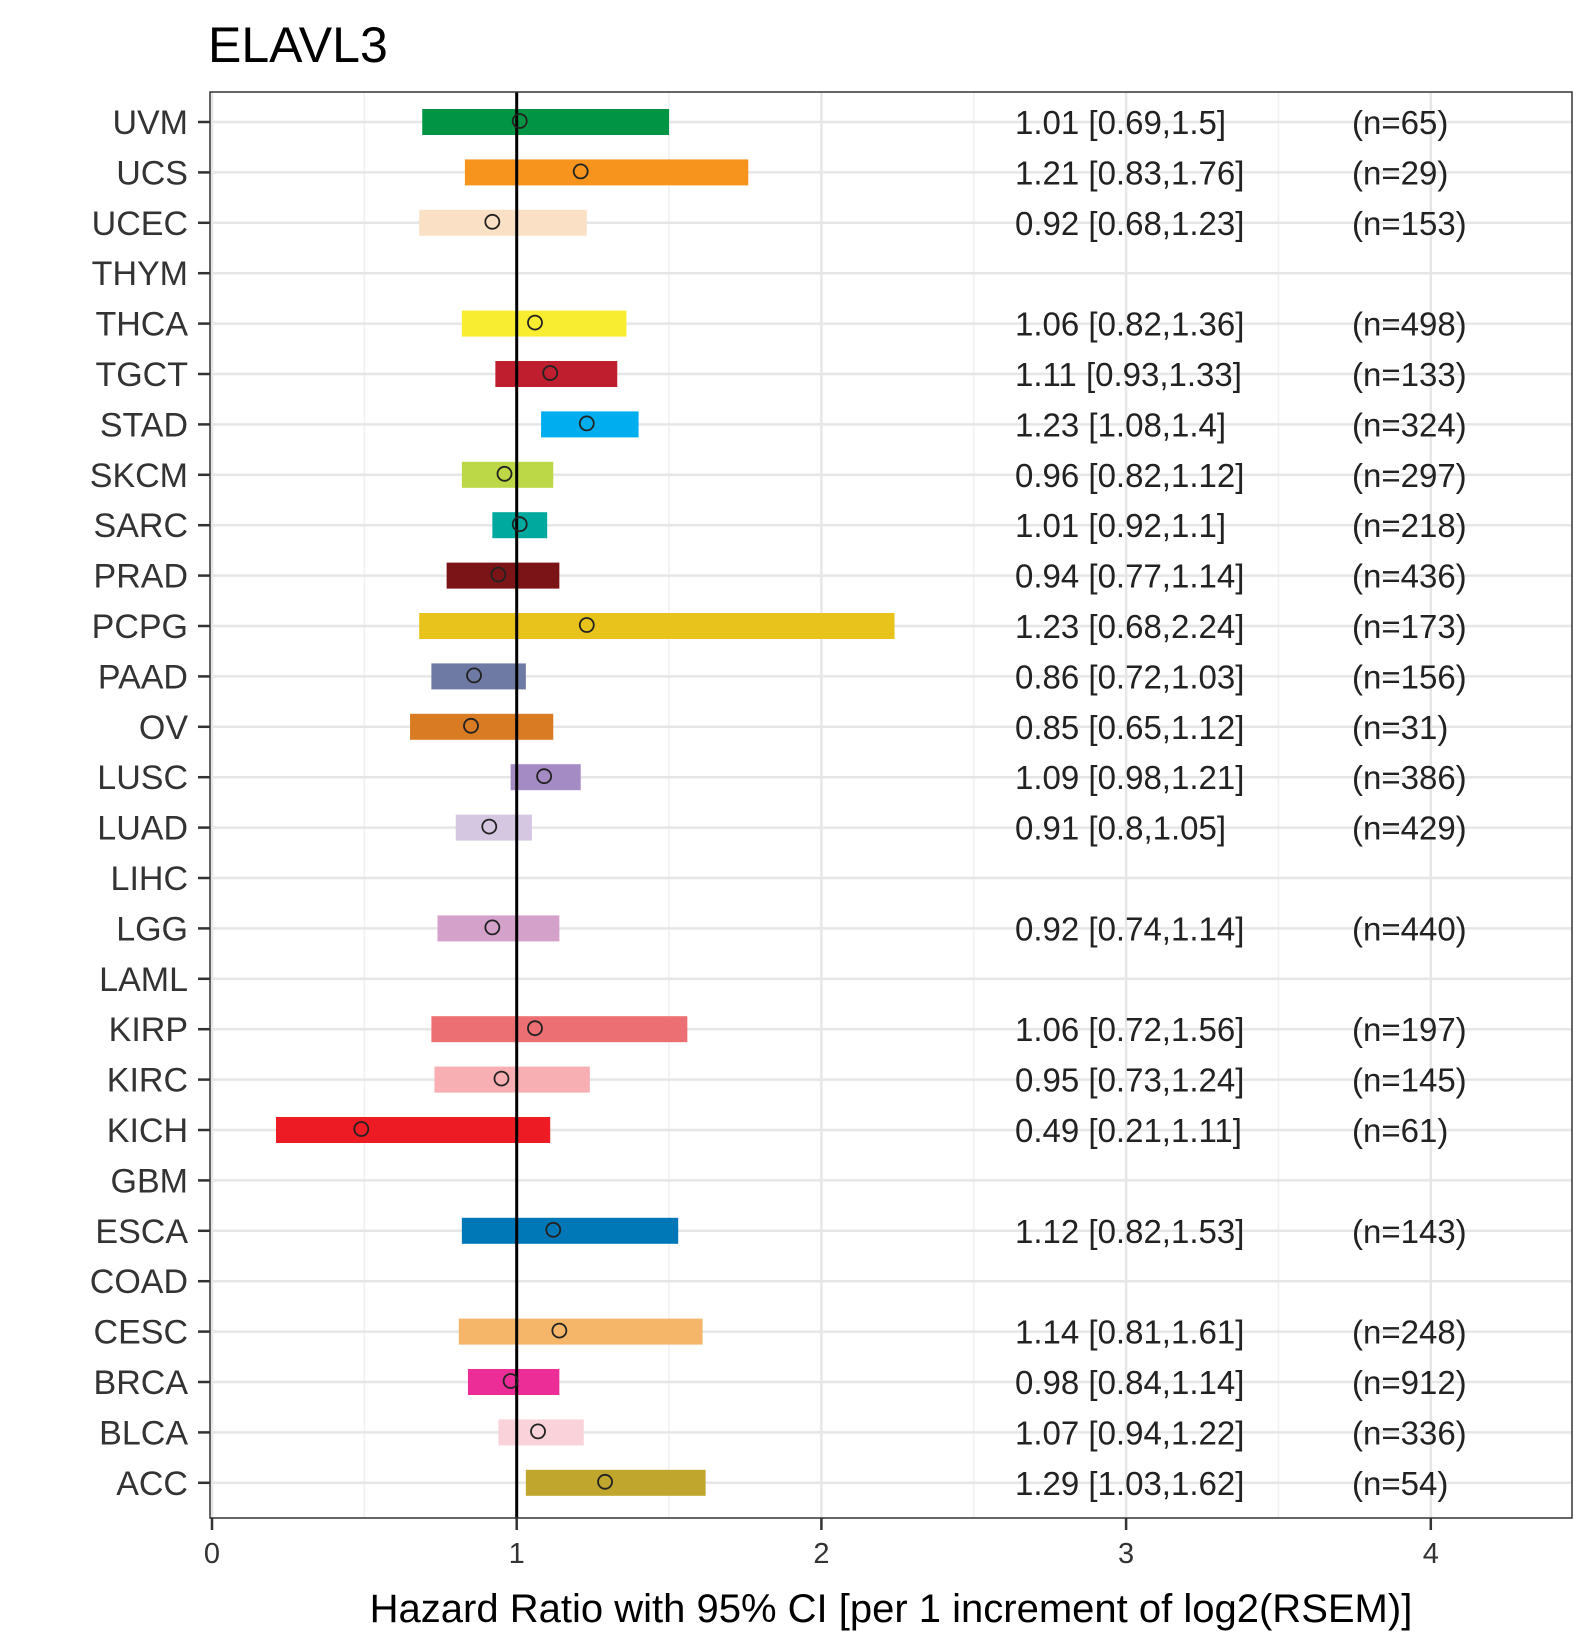 The width and height of the screenshot is (1590, 1650). Describe the element at coordinates (1400, 122) in the screenshot. I see `n-label: (n=65)` at that location.